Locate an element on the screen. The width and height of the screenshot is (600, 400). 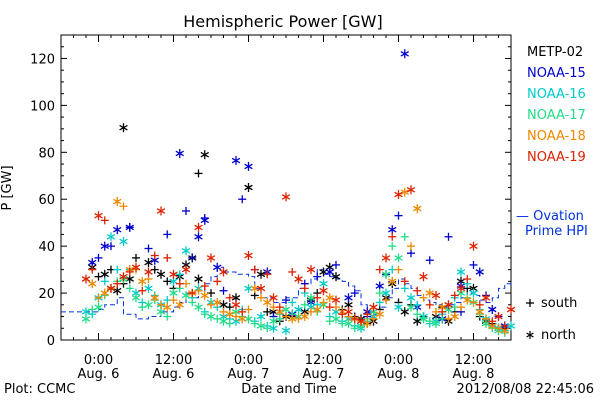
x-tick-date: Aug. 7 is located at coordinates (249, 374).